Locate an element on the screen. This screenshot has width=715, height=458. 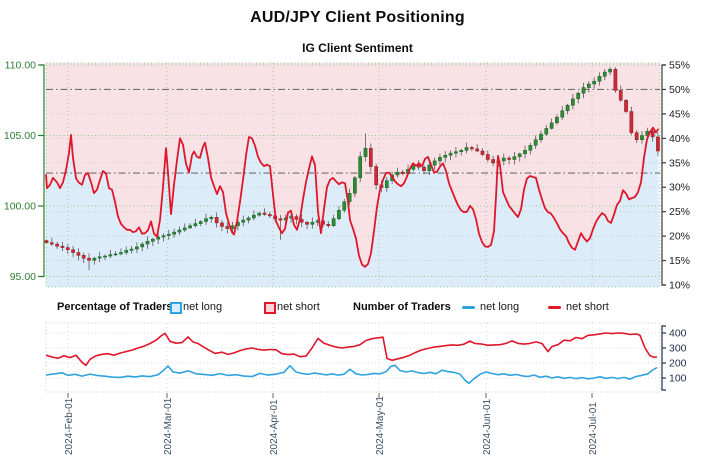
pct-tick-label: 15% is located at coordinates (679, 261).